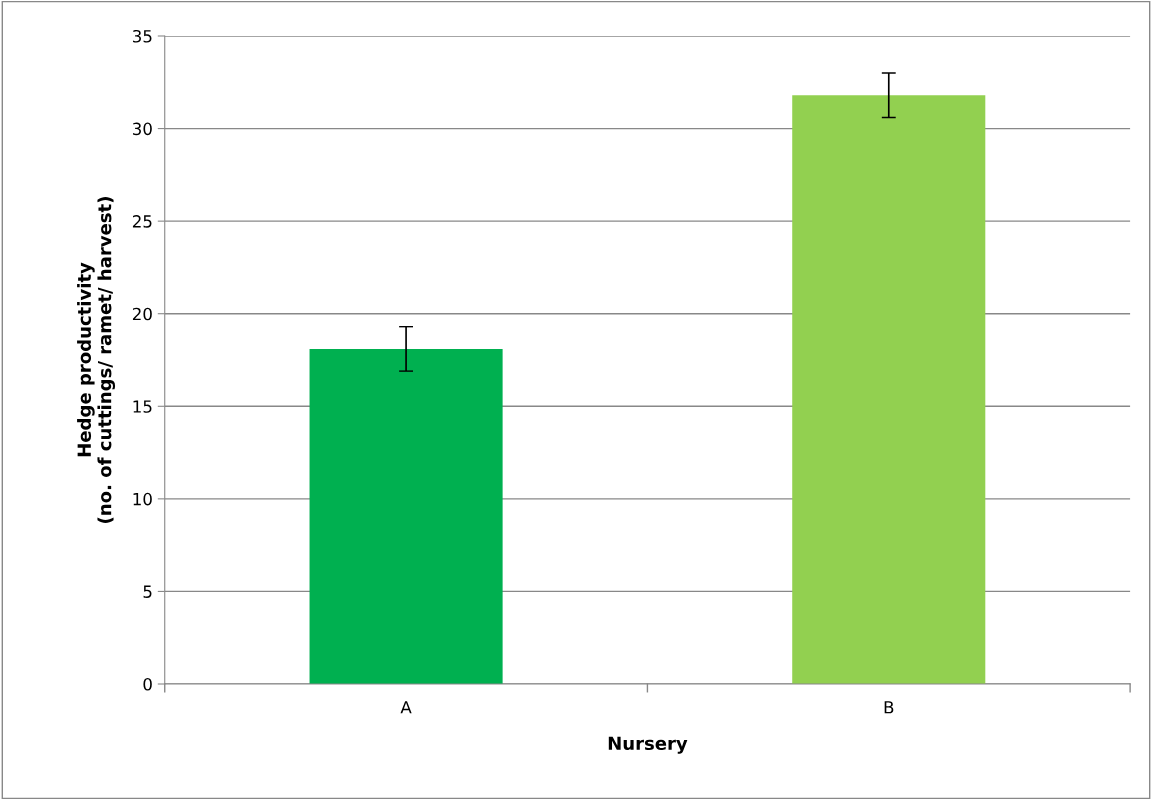  What do you see at coordinates (142, 499) in the screenshot?
I see `y-tick-label: 10` at bounding box center [142, 499].